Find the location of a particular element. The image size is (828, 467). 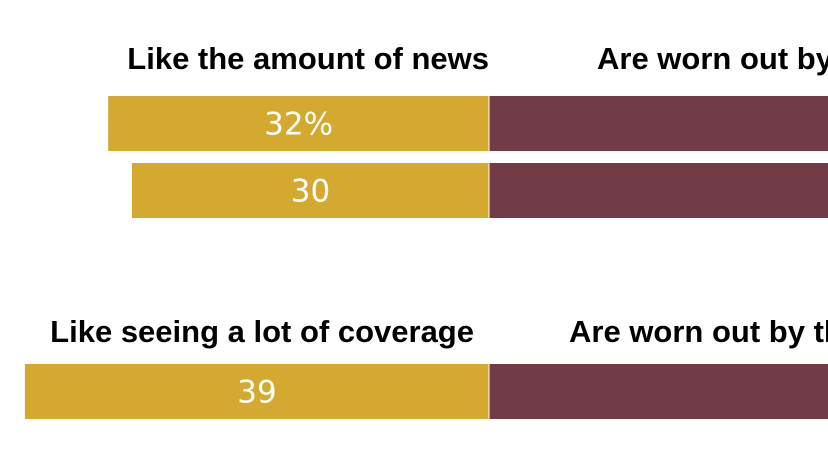

left-bar-g1-r1 is located at coordinates (298, 123).